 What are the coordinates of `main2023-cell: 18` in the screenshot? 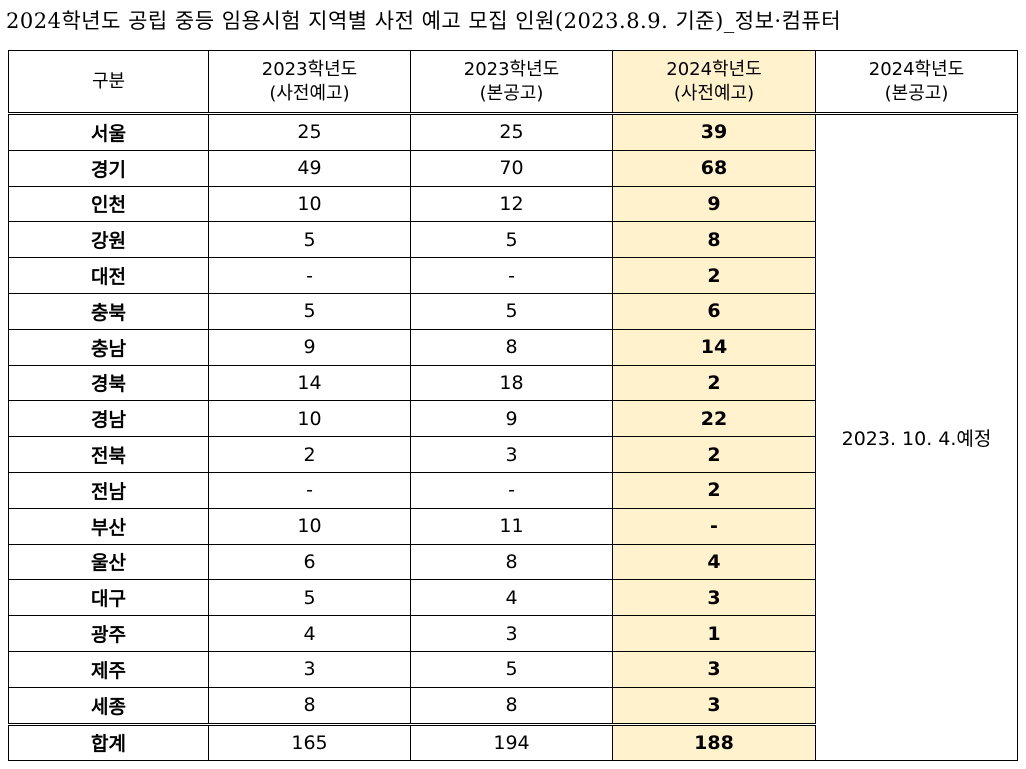 It's located at (511, 383).